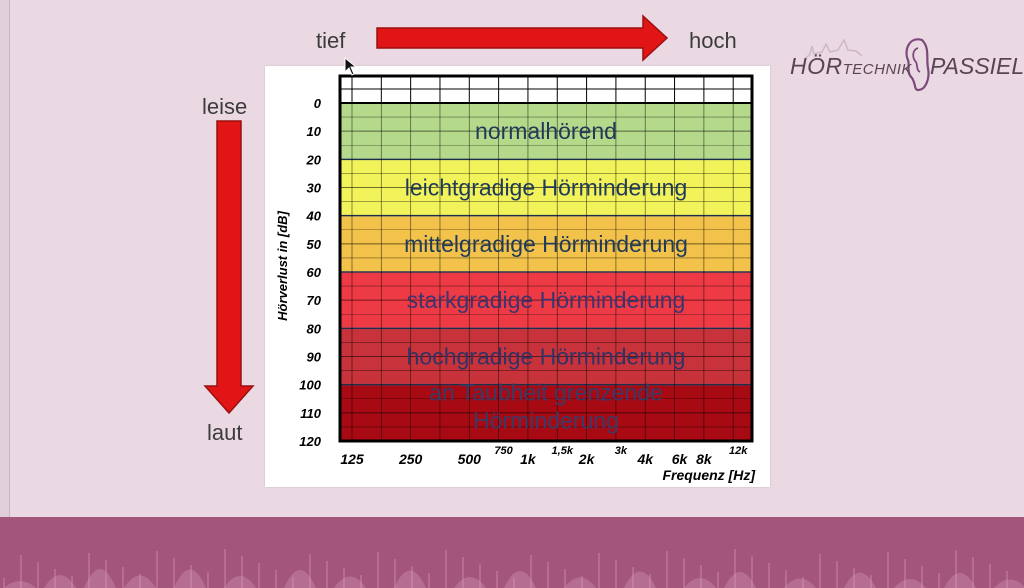  I want to click on chart-header-grid, so click(546, 90).